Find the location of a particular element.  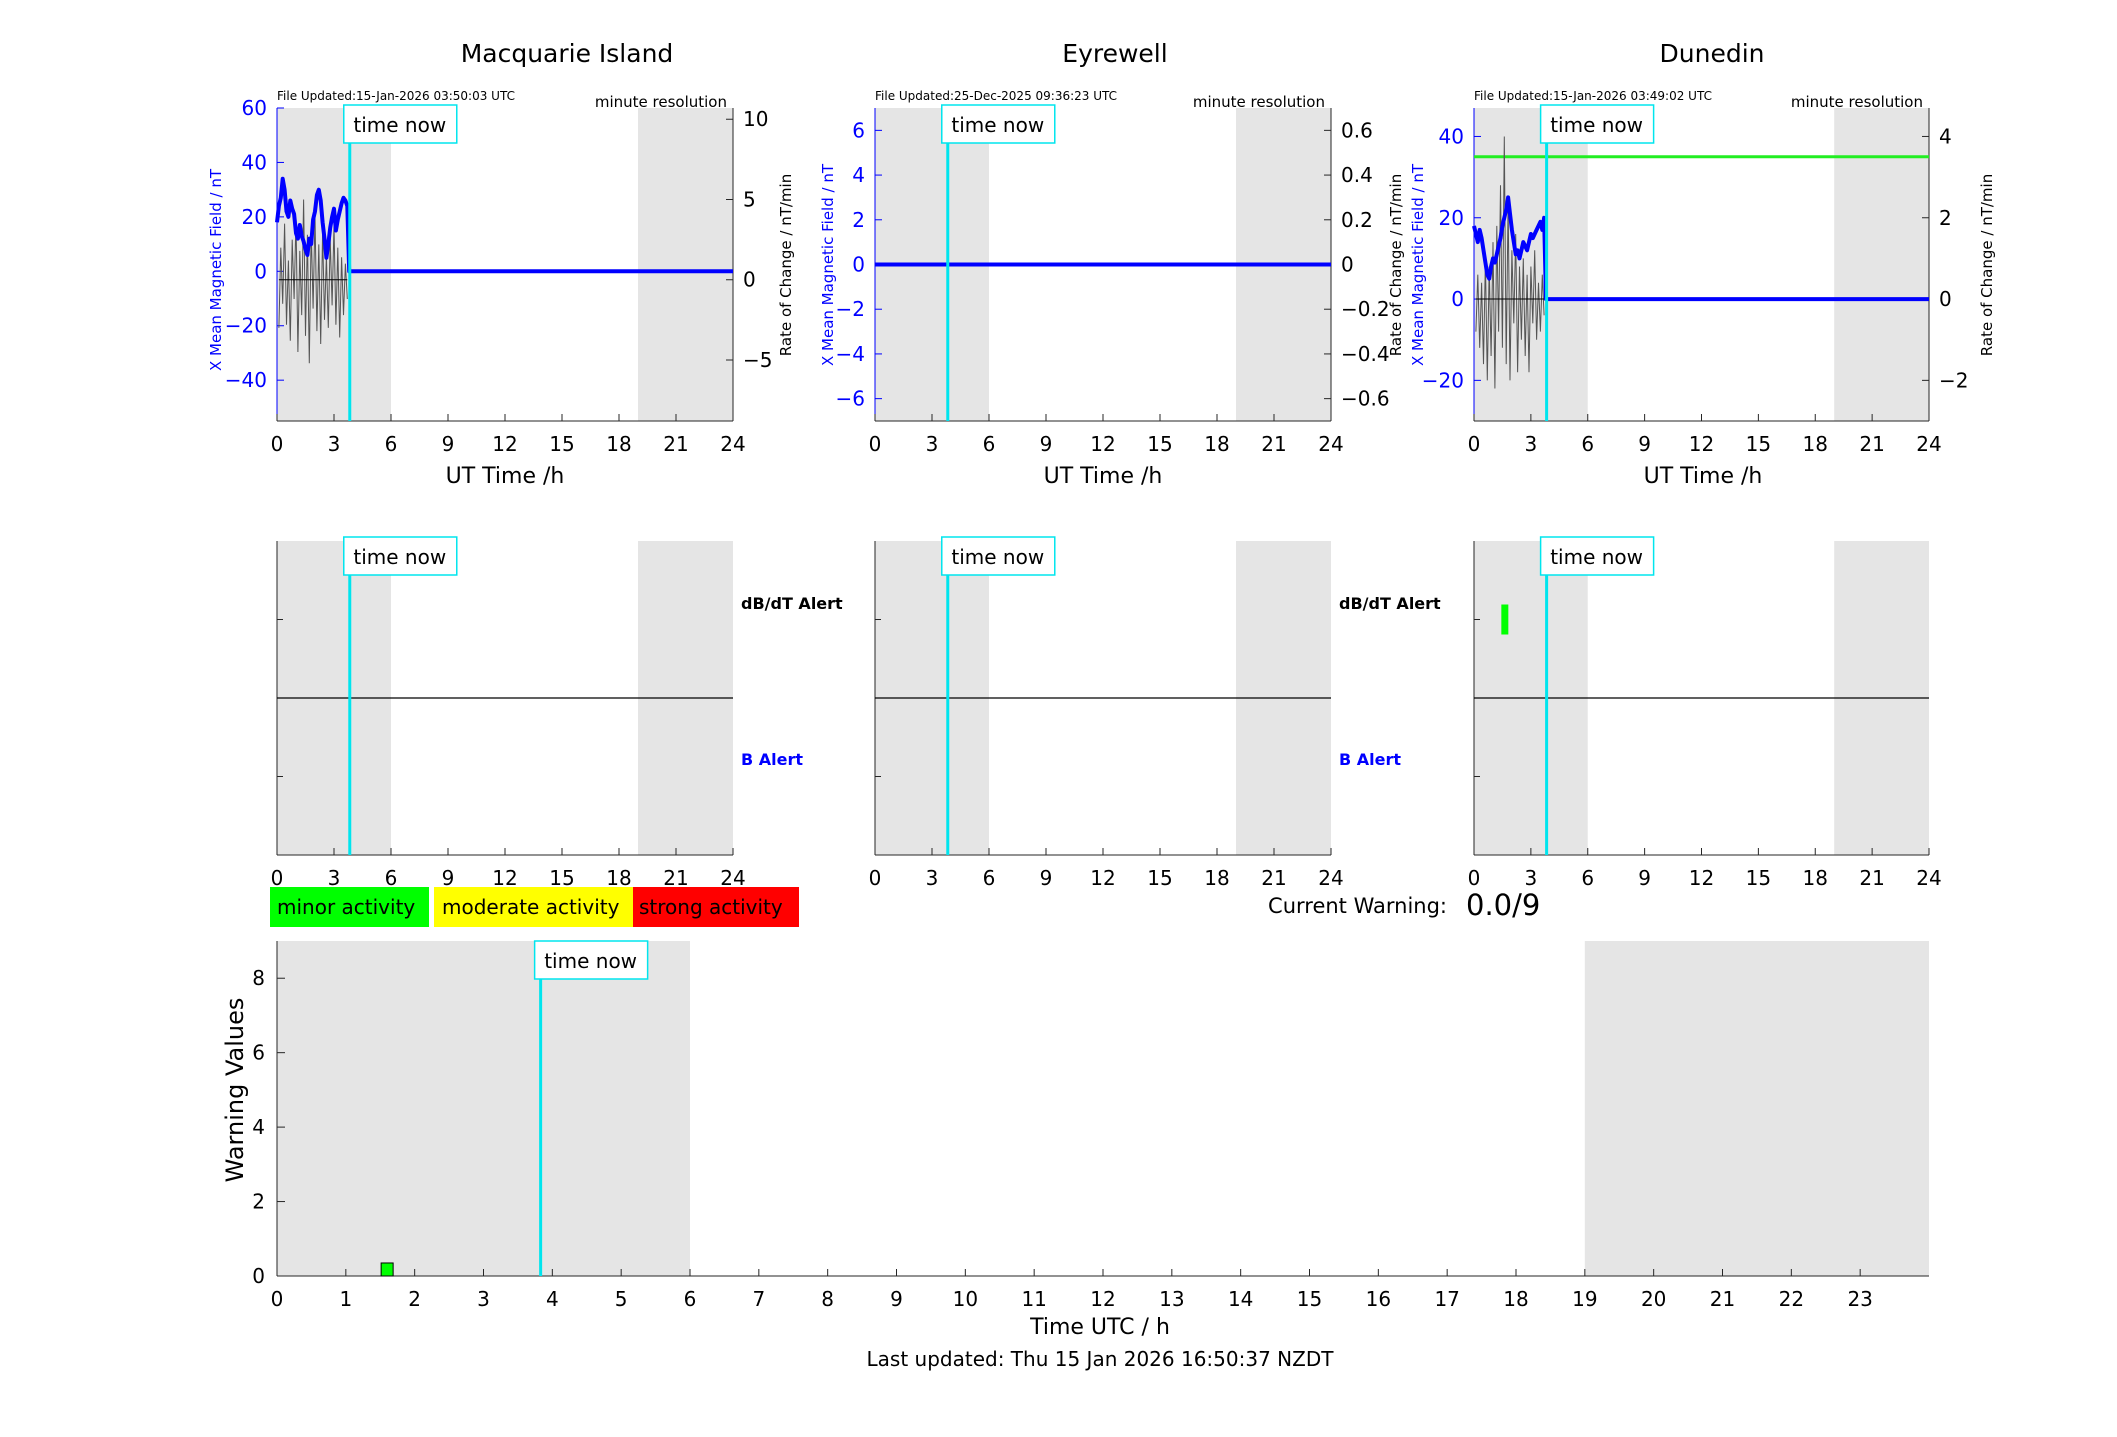

b-alert-label-macquarie: B Alert is located at coordinates (772, 759).